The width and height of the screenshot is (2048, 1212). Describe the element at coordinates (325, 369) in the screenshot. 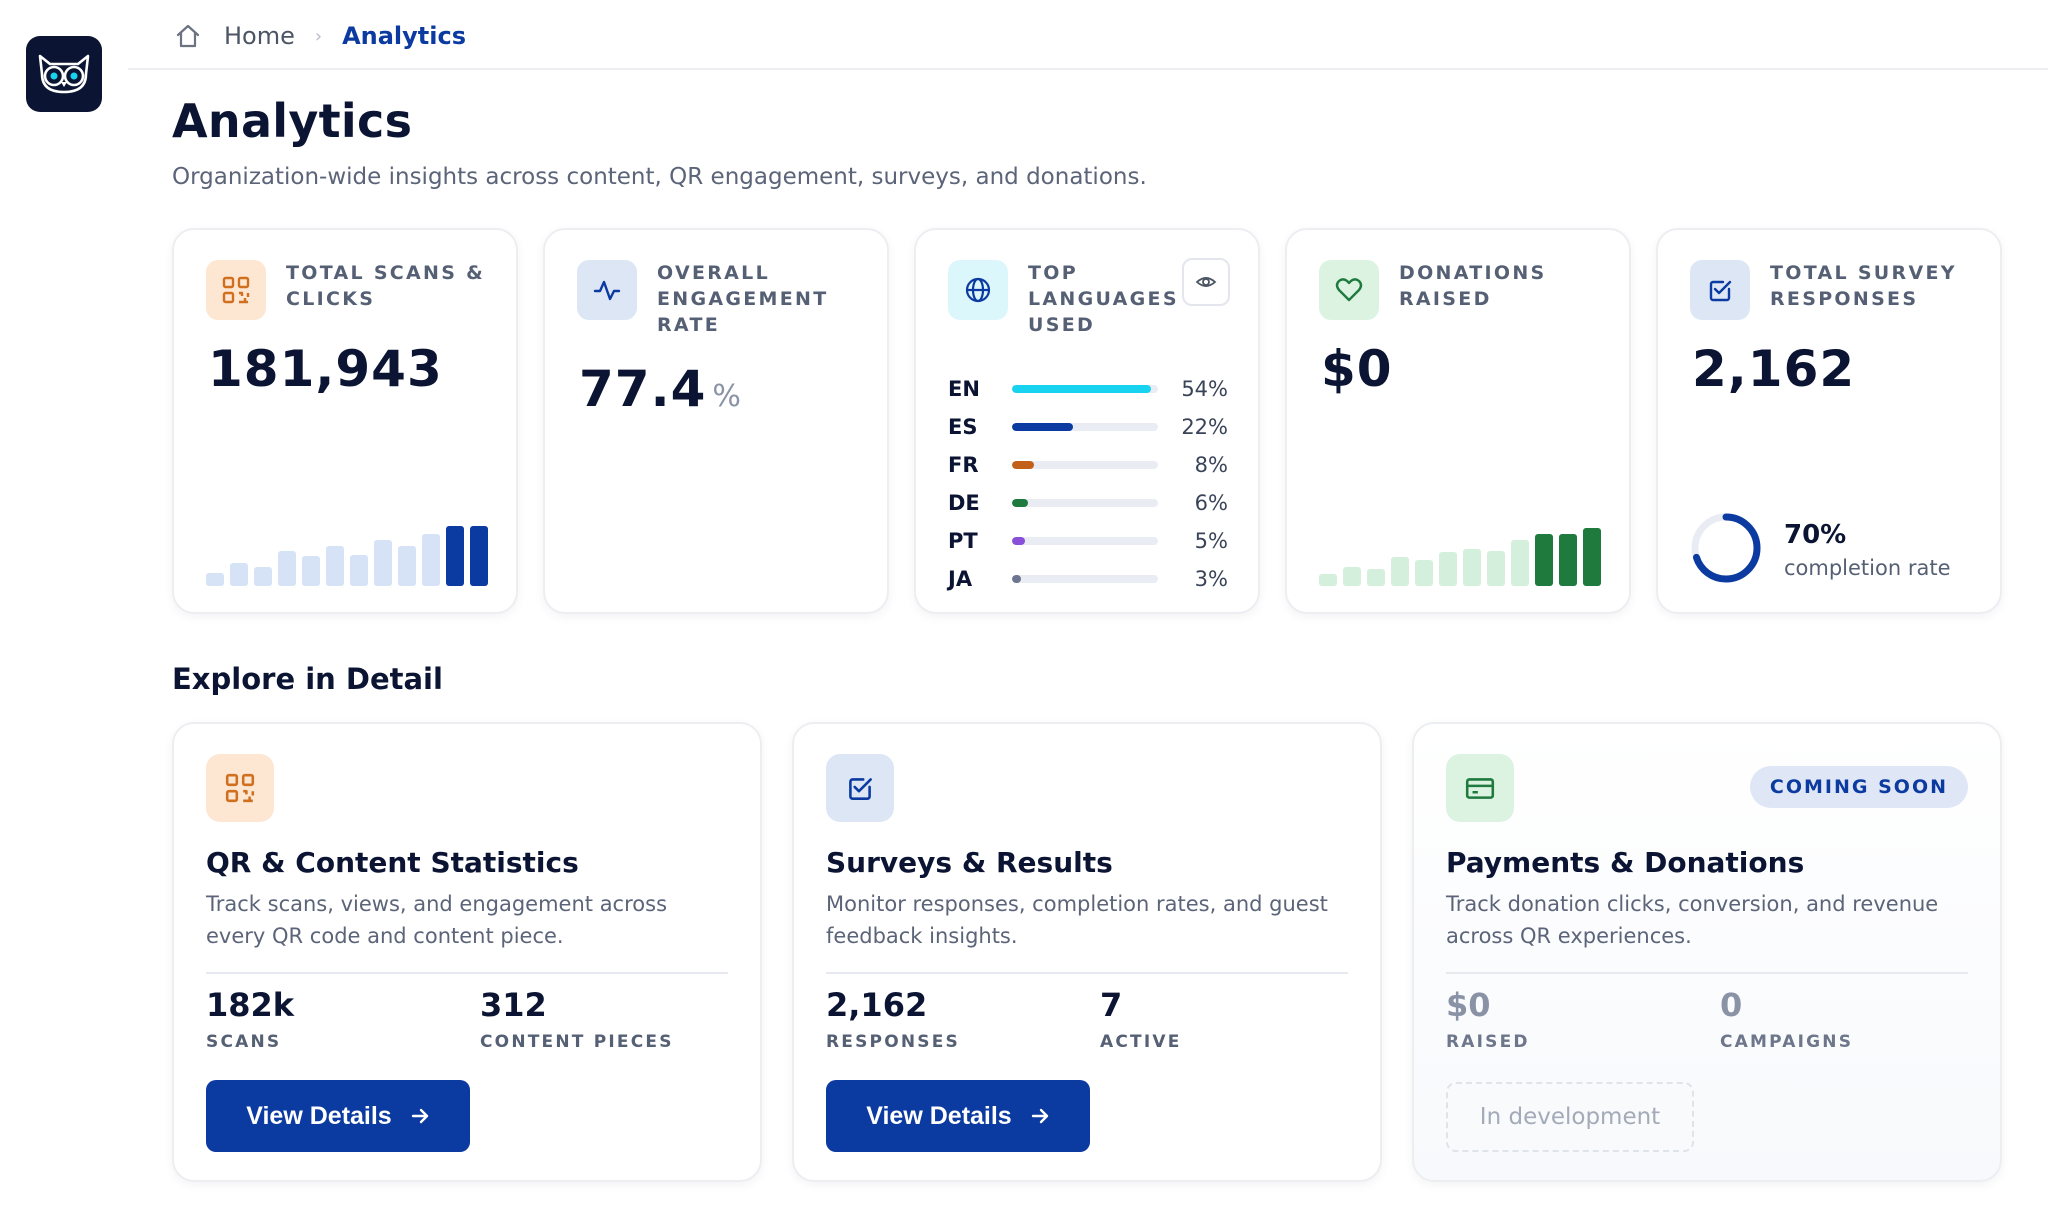

I see `stat-value: 181,943` at that location.